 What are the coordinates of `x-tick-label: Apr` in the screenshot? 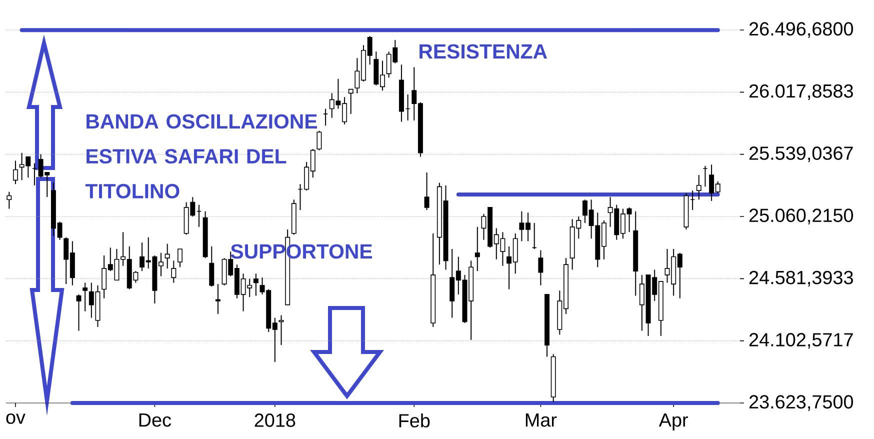 It's located at (673, 422).